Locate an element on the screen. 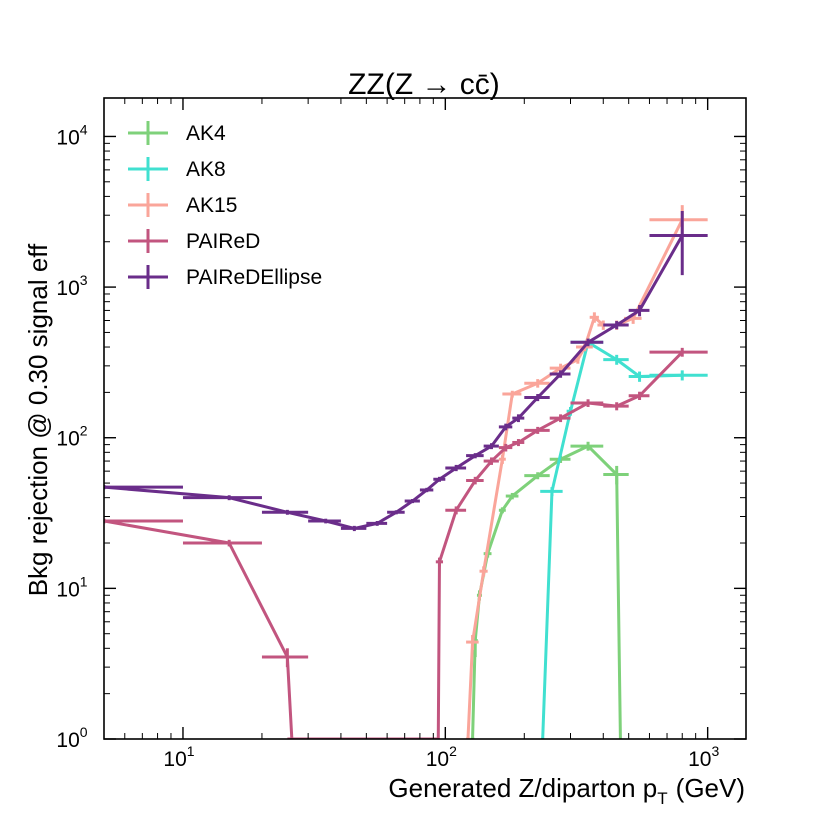 This screenshot has width=830, height=835. legend-label-PAIReD: PAIReD is located at coordinates (223, 241).